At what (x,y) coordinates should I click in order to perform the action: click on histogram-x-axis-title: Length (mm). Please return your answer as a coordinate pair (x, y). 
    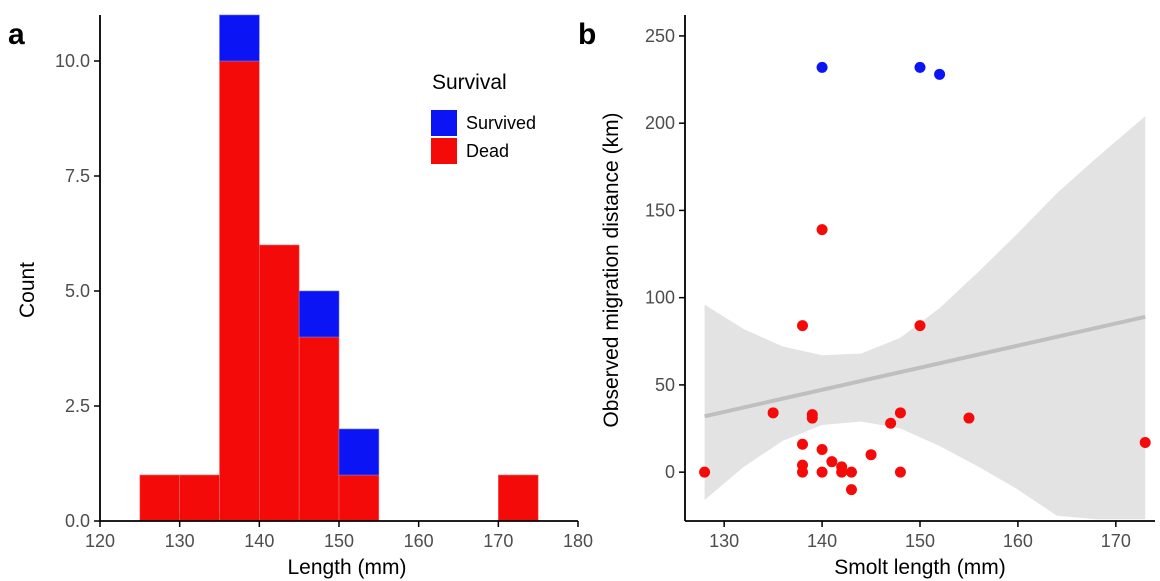
    Looking at the image, I should click on (346, 567).